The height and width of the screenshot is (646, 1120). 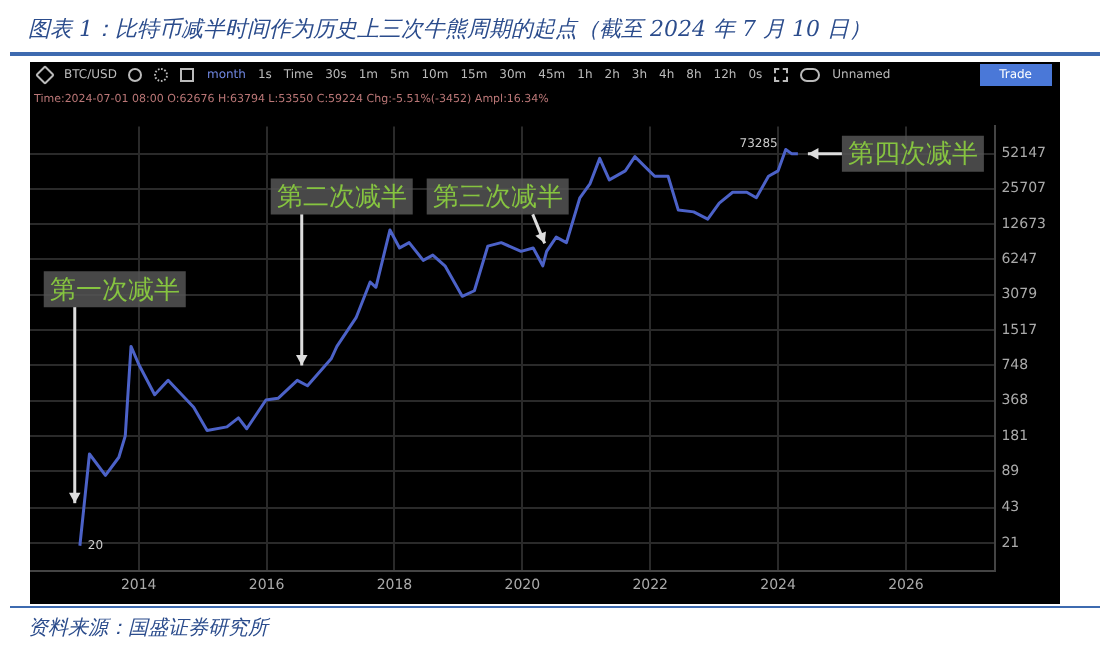 I want to click on annotation: 第四次减半, so click(x=912, y=155).